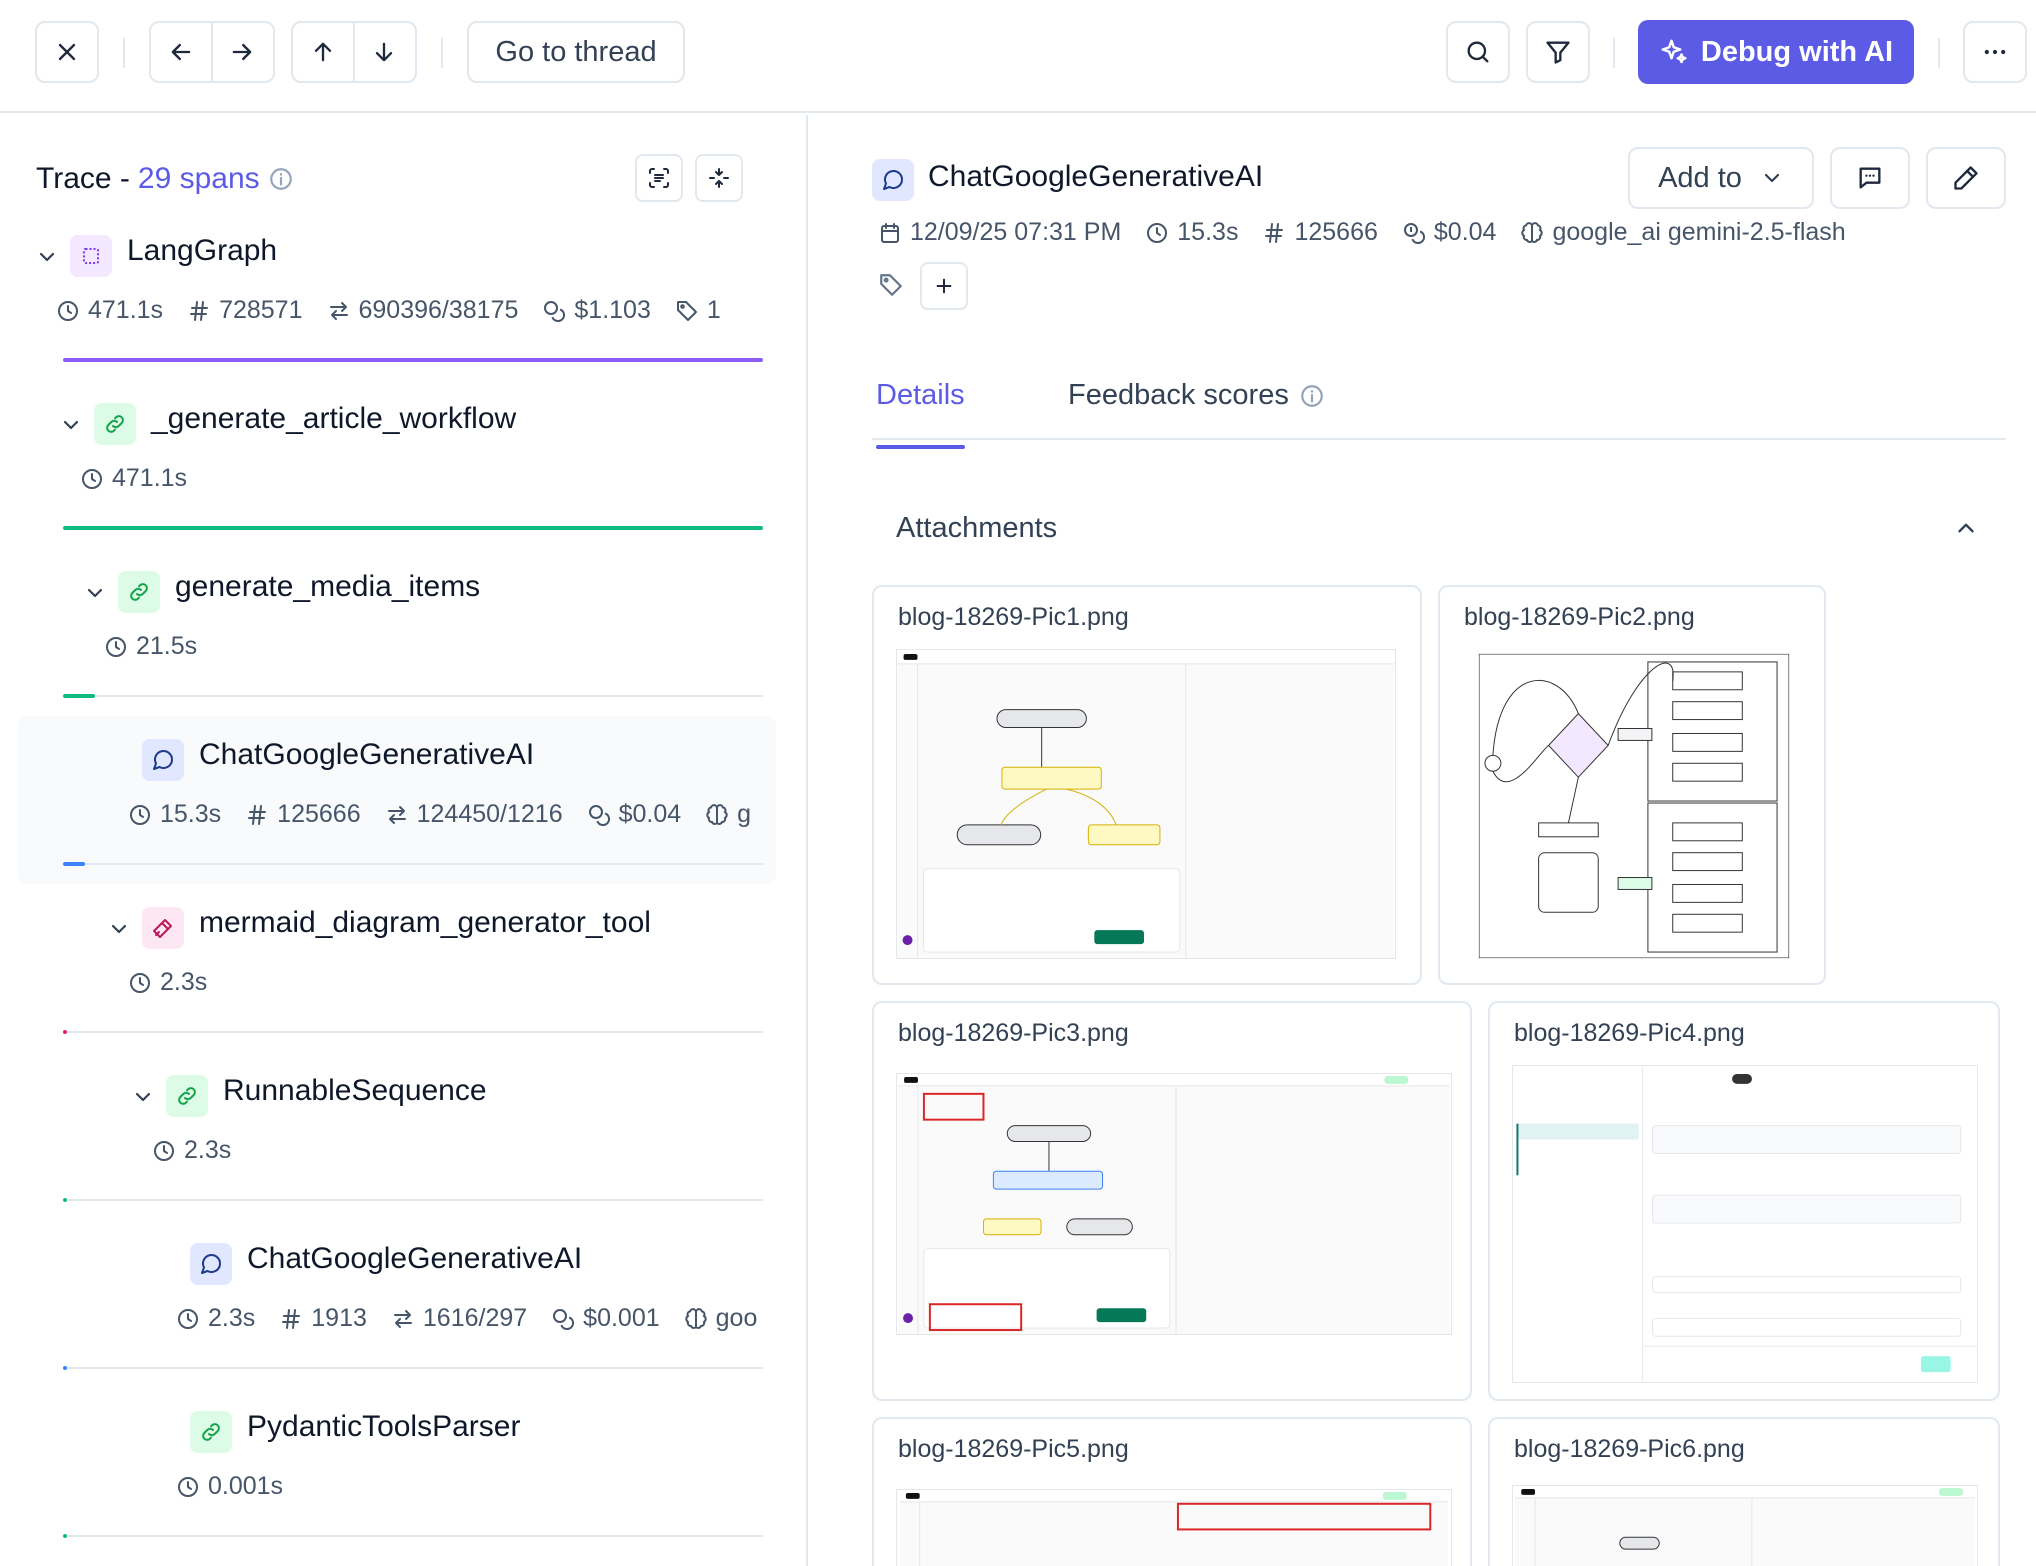 Image resolution: width=2036 pixels, height=1566 pixels. What do you see at coordinates (1439, 407) in the screenshot?
I see `detail-tabs: Details Feedback scores` at bounding box center [1439, 407].